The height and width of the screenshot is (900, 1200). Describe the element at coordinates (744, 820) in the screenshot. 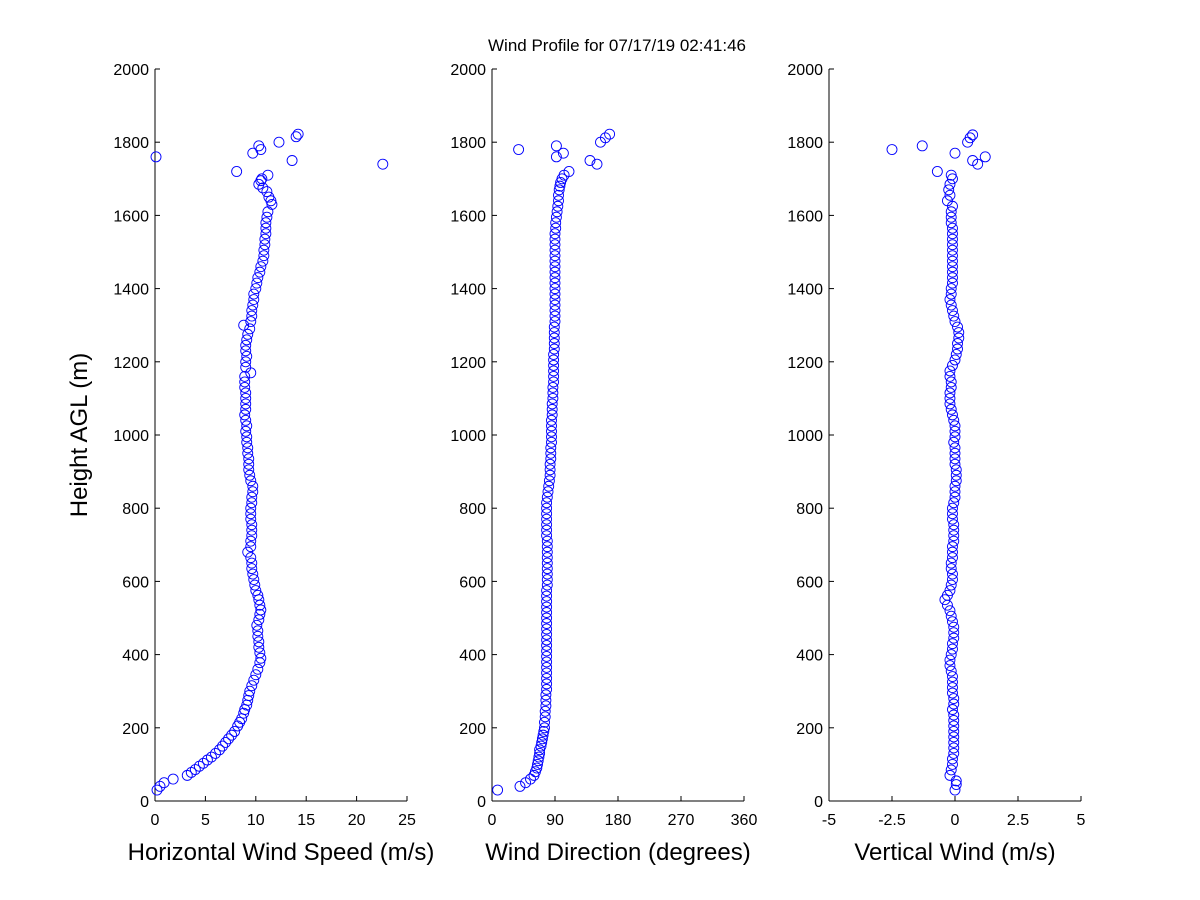

I see `x-tick-label: 360` at that location.